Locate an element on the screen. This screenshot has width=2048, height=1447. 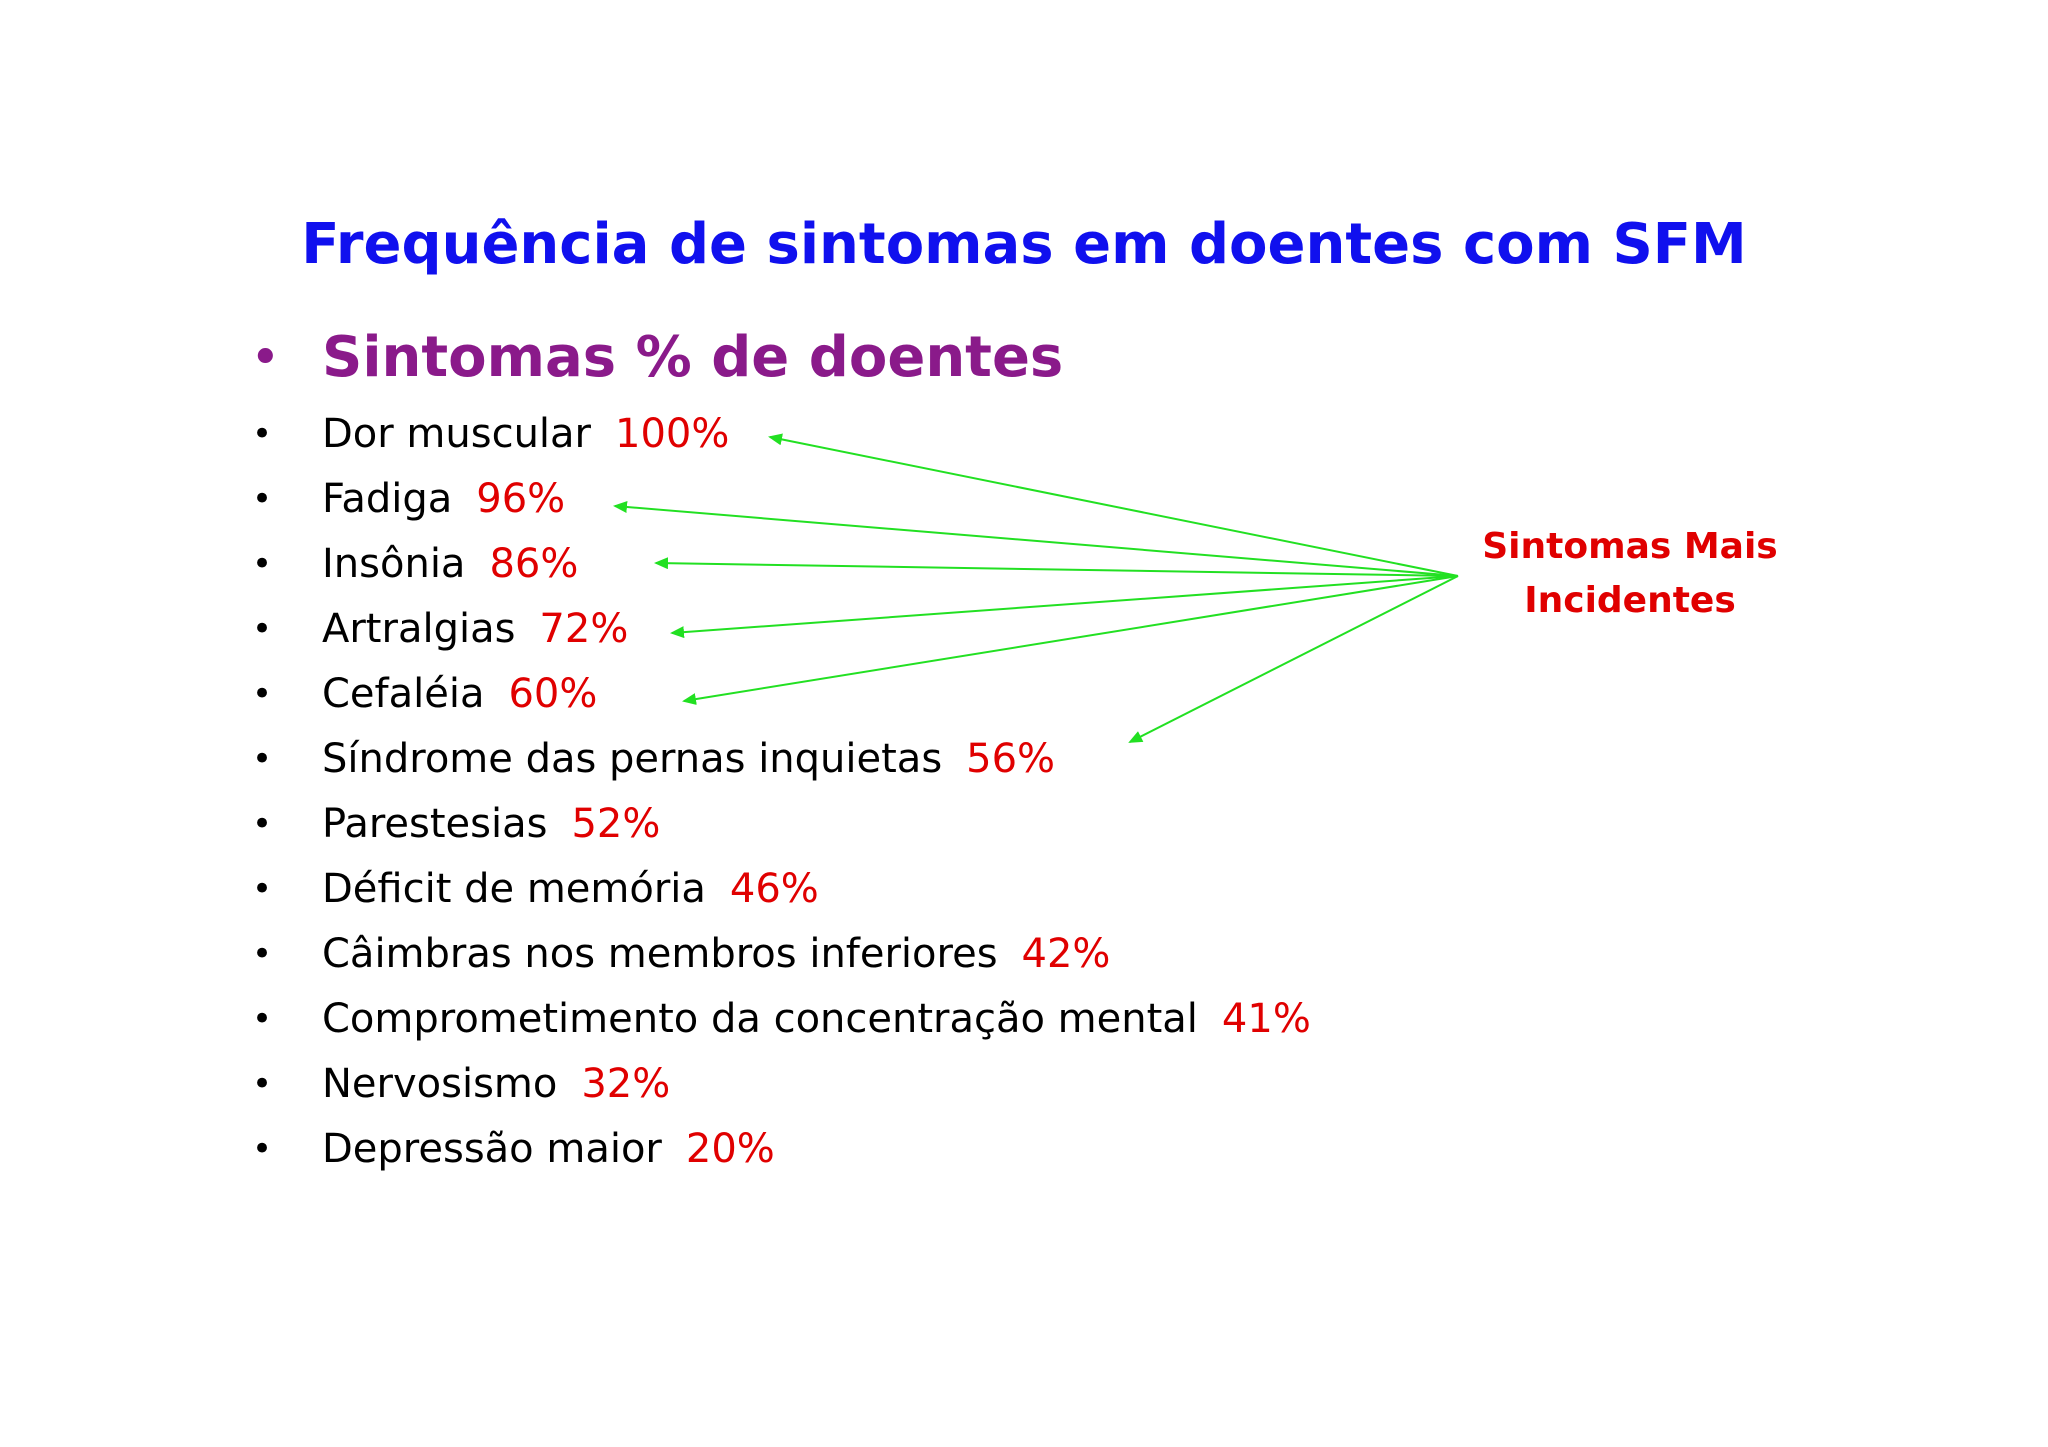
symptom-percent: 41% is located at coordinates (1266, 1019).